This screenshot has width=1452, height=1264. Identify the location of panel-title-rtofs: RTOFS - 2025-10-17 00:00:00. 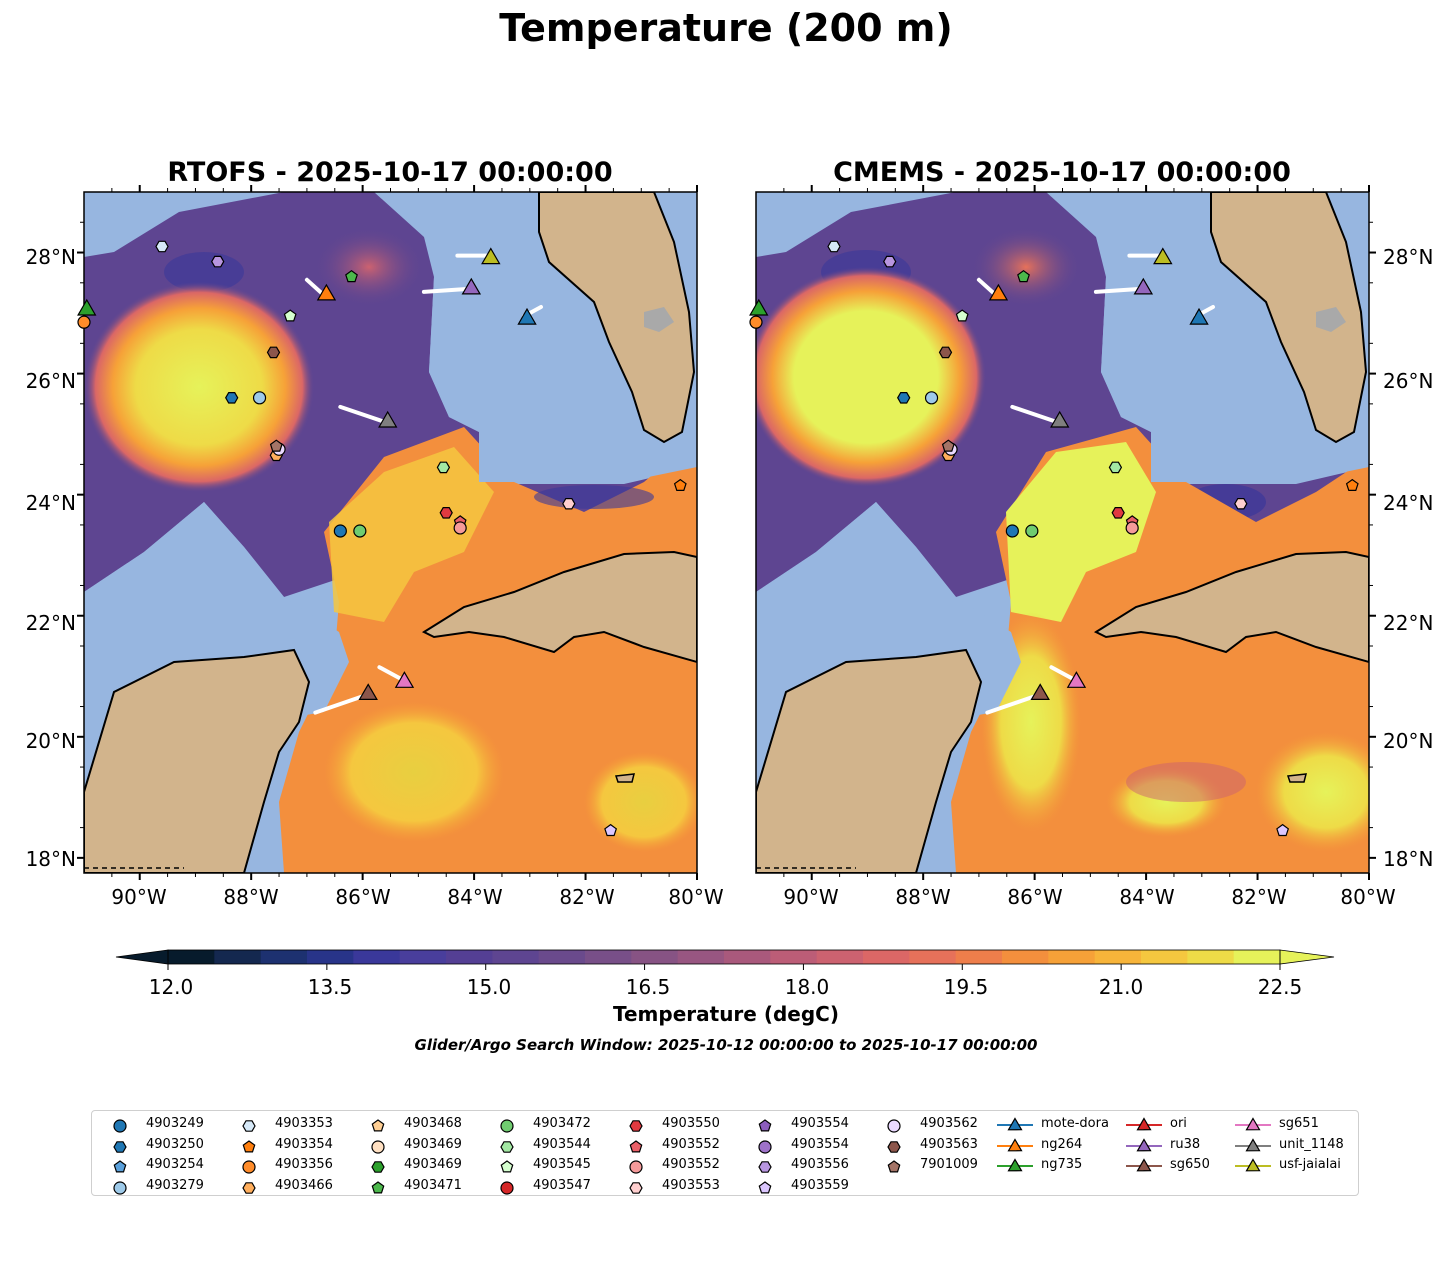
(390, 172).